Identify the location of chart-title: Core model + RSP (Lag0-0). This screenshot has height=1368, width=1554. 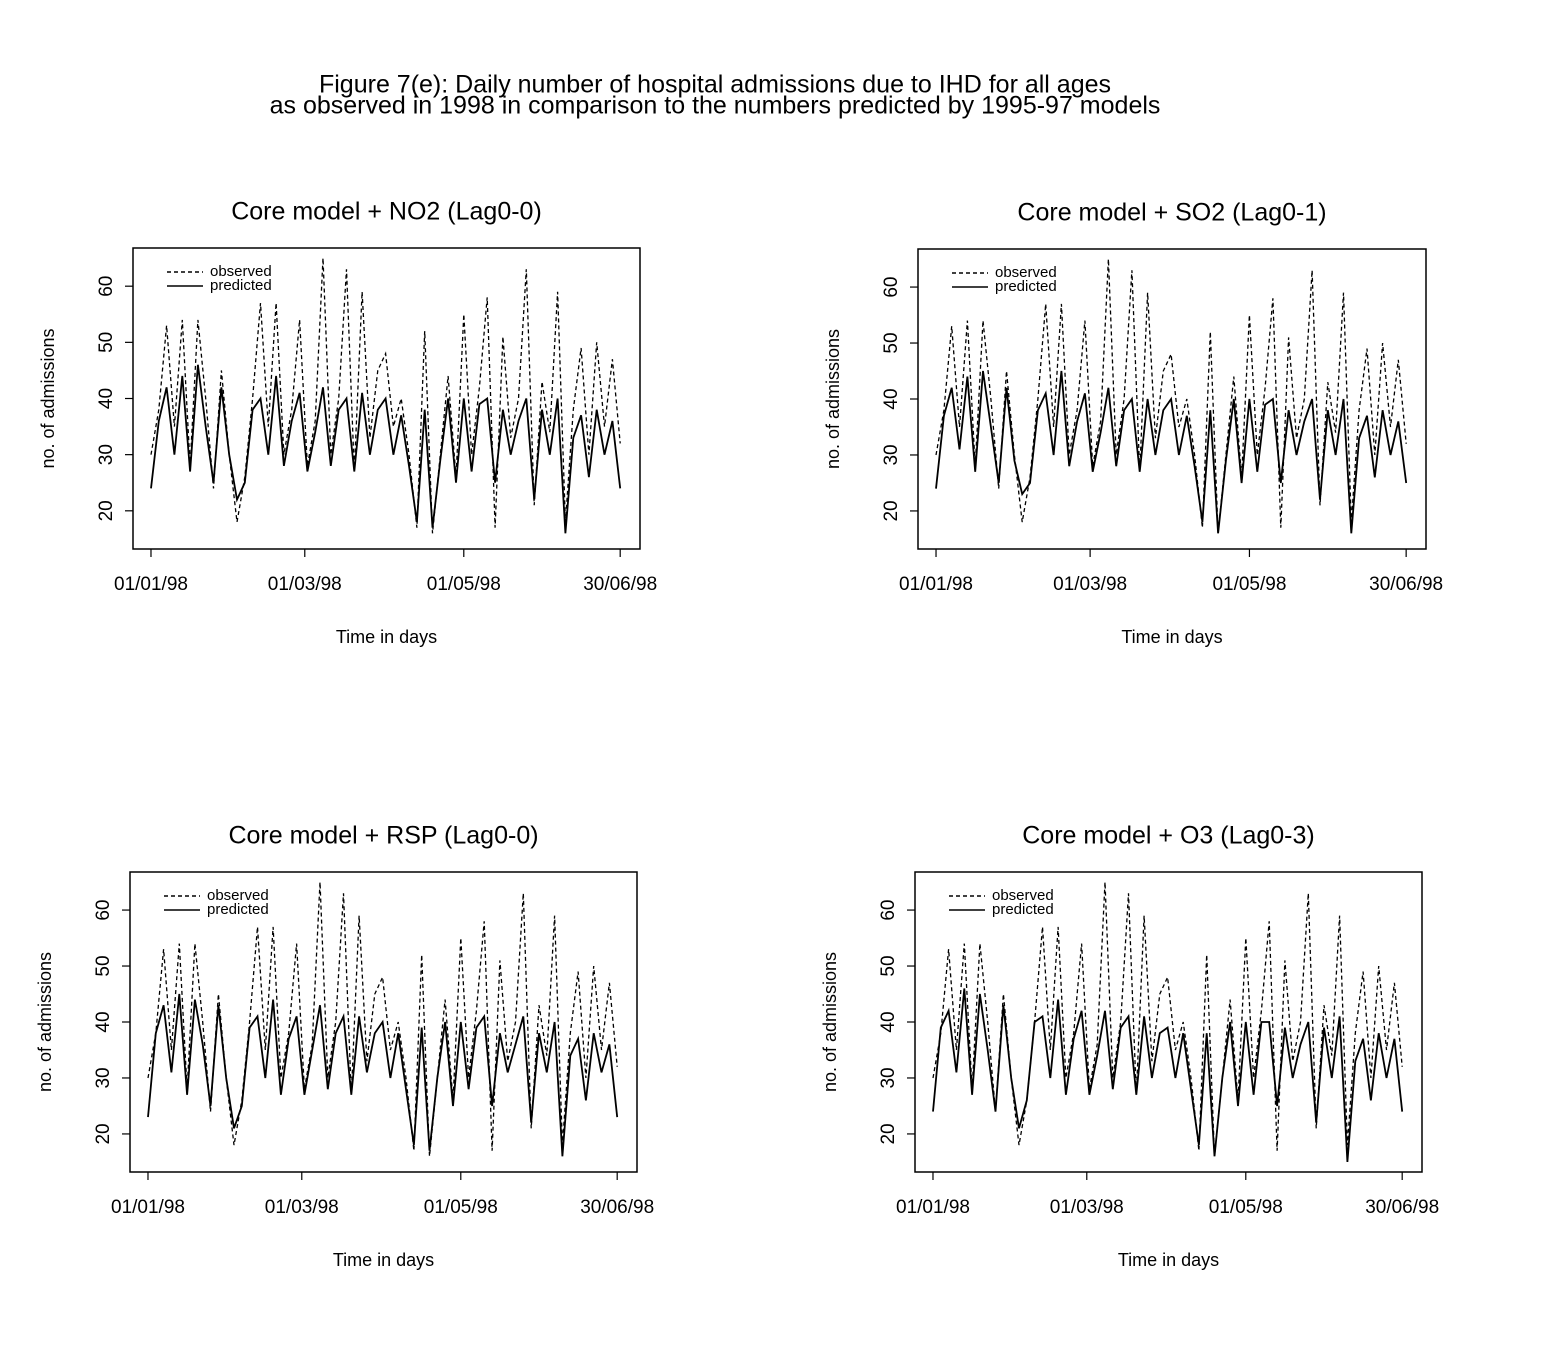
(383, 836).